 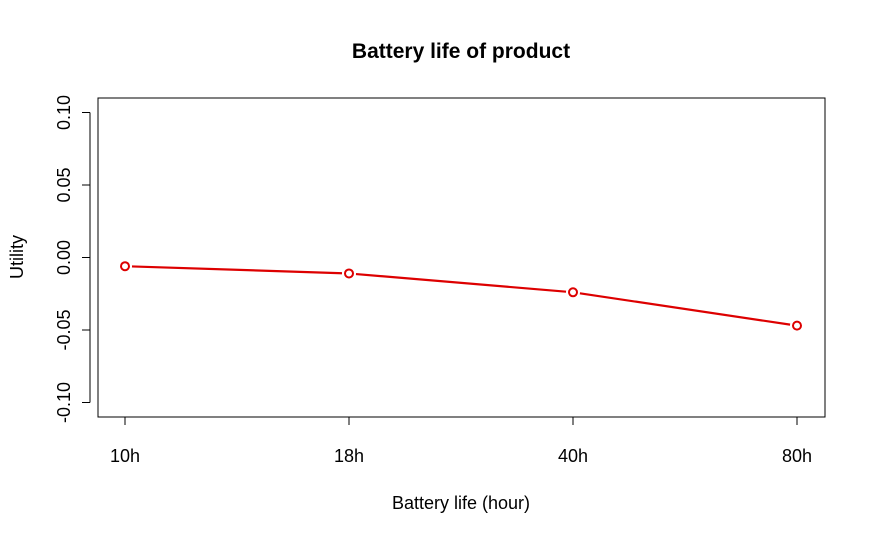 What do you see at coordinates (797, 456) in the screenshot?
I see `x-tick-label: 80h` at bounding box center [797, 456].